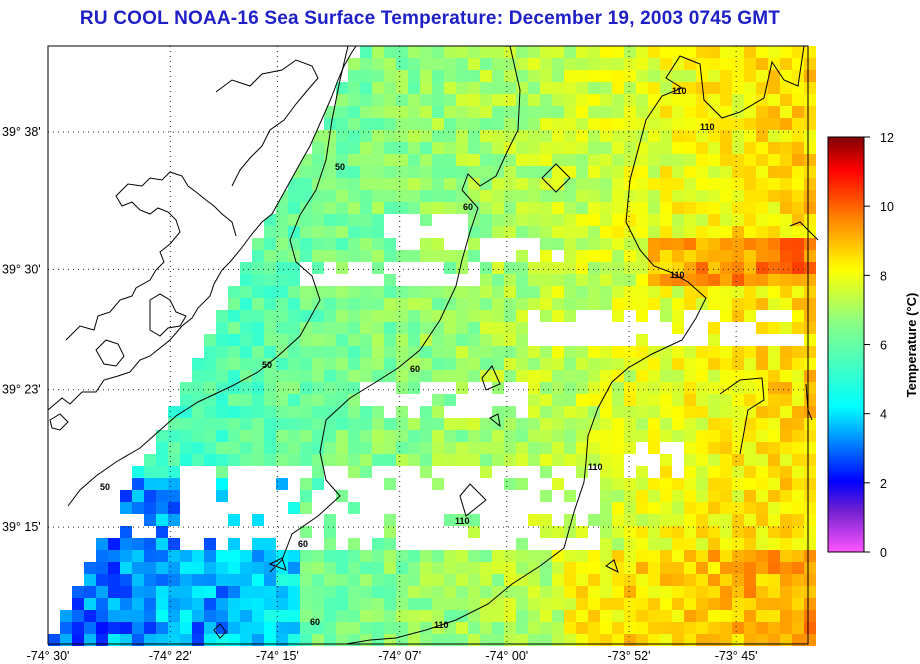 The image size is (920, 664). I want to click on colorbar-tick-label: 6, so click(883, 346).